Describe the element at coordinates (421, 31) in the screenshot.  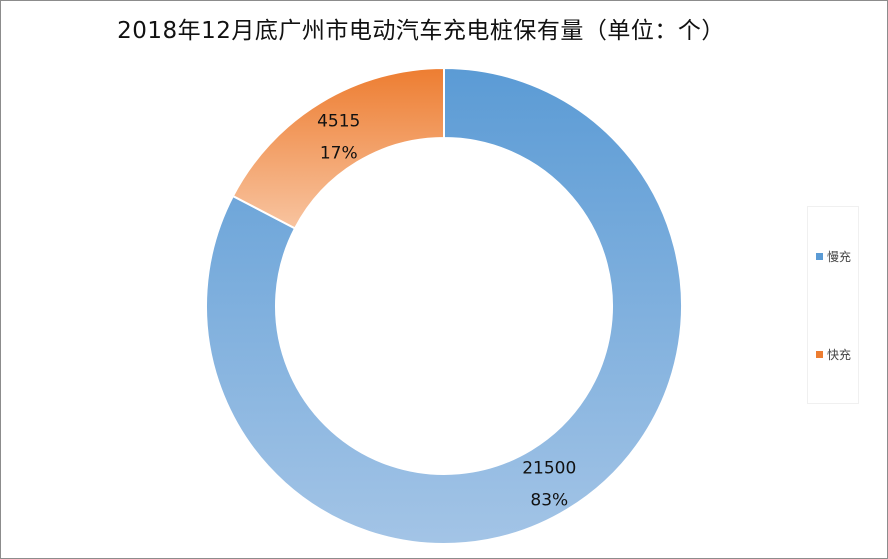
I see `chart-title: 2018年12月底广州市电动汽车充电桩保有量（单位：个）` at that location.